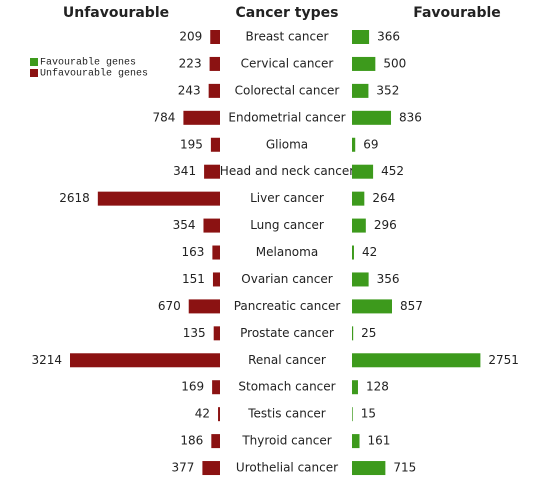  What do you see at coordinates (368, 414) in the screenshot?
I see `value-label: 15` at bounding box center [368, 414].